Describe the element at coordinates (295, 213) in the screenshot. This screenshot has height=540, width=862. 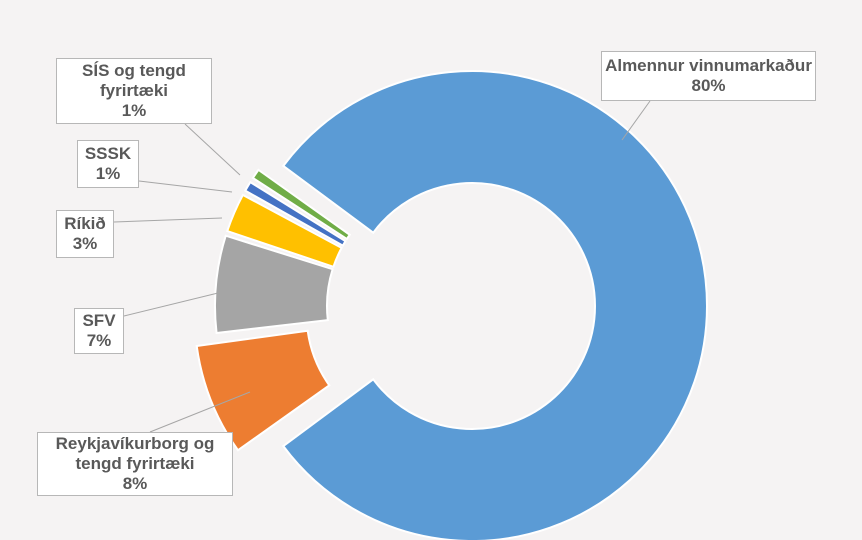
I see `slice-sssk` at that location.